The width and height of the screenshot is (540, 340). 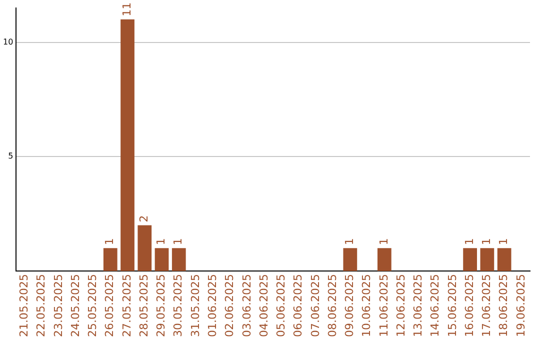 What do you see at coordinates (11, 156) in the screenshot?
I see `y-tick-label: 5` at bounding box center [11, 156].